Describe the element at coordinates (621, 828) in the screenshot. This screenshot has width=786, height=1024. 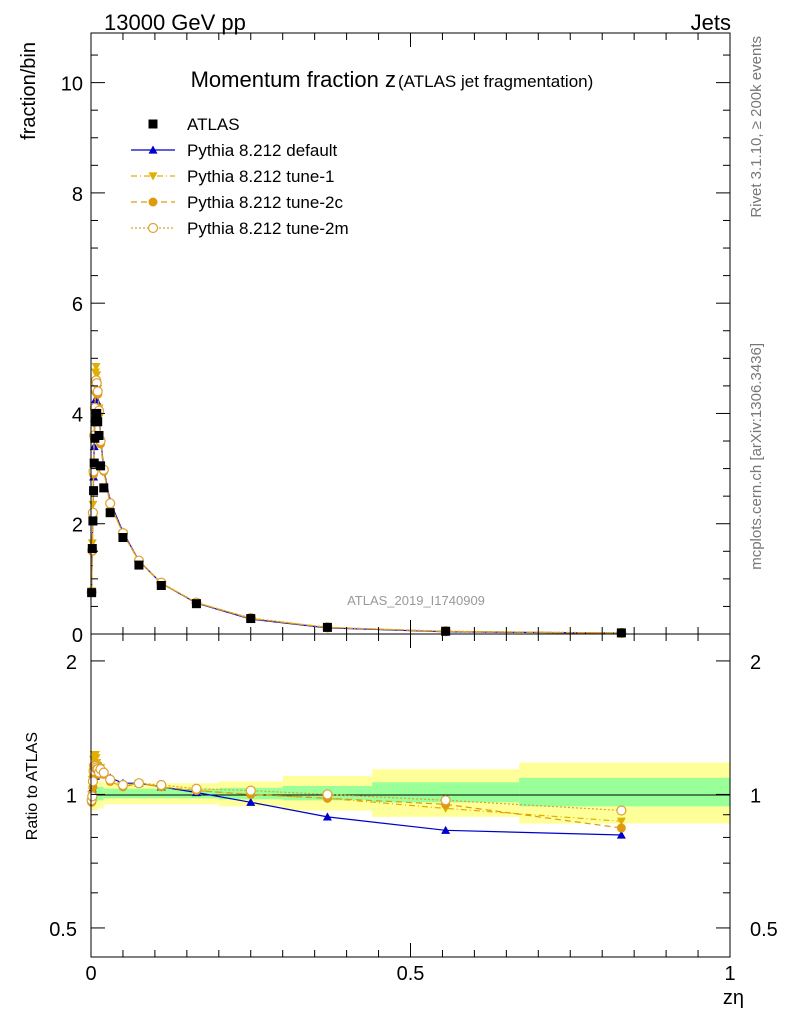
I see `ratio-point-tune2c` at that location.